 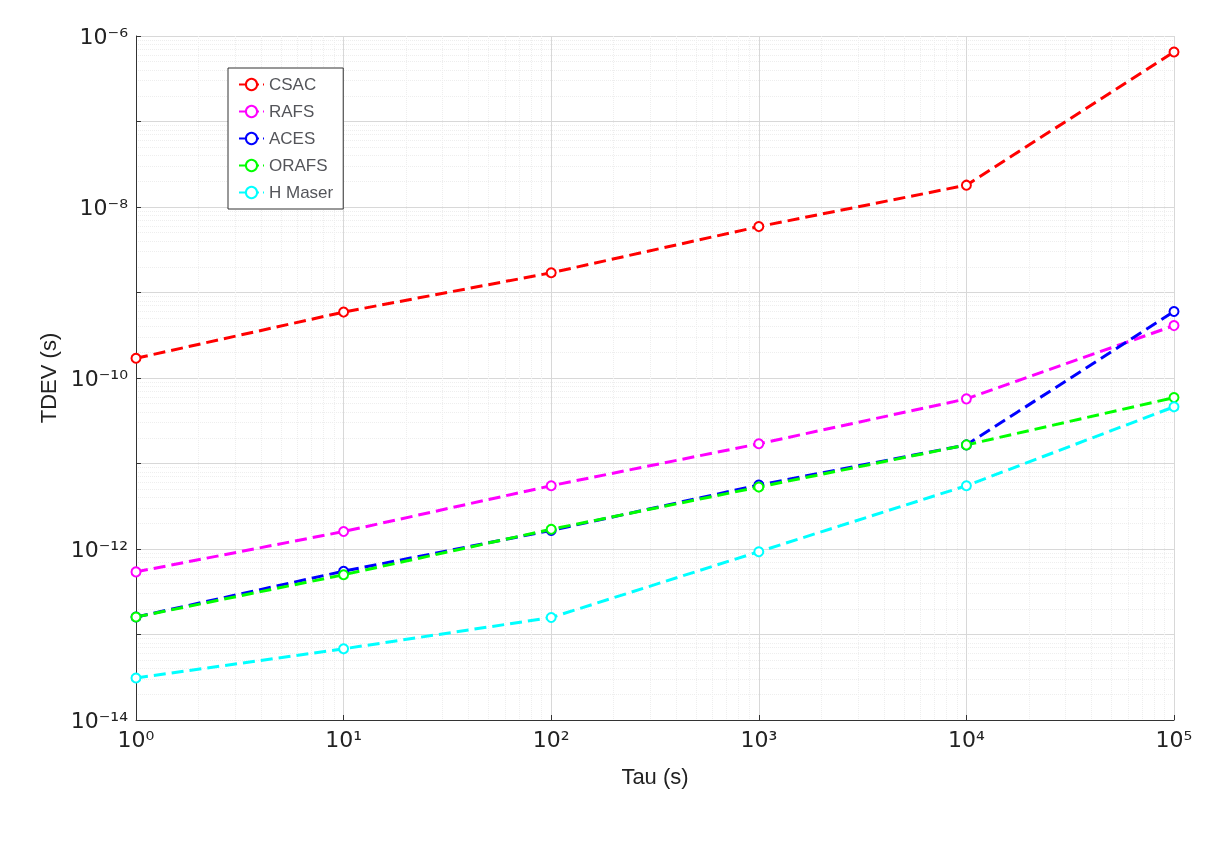 What do you see at coordinates (344, 739) in the screenshot?
I see `x-tick-label: 10¹` at bounding box center [344, 739].